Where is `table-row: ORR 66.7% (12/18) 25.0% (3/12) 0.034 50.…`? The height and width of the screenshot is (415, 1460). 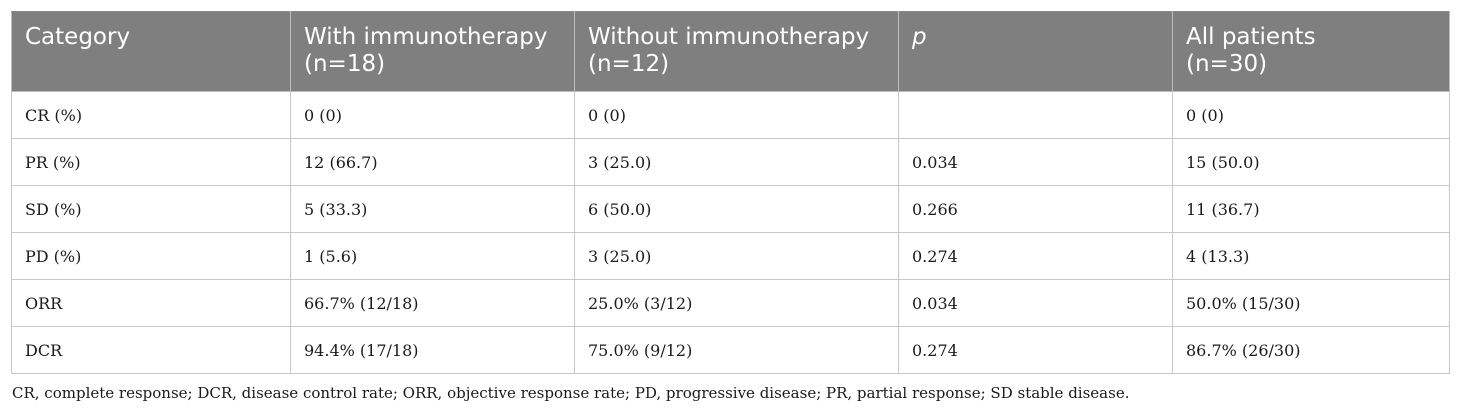
table-row: ORR 66.7% (12/18) 25.0% (3/12) 0.034 50.… is located at coordinates (730, 303).